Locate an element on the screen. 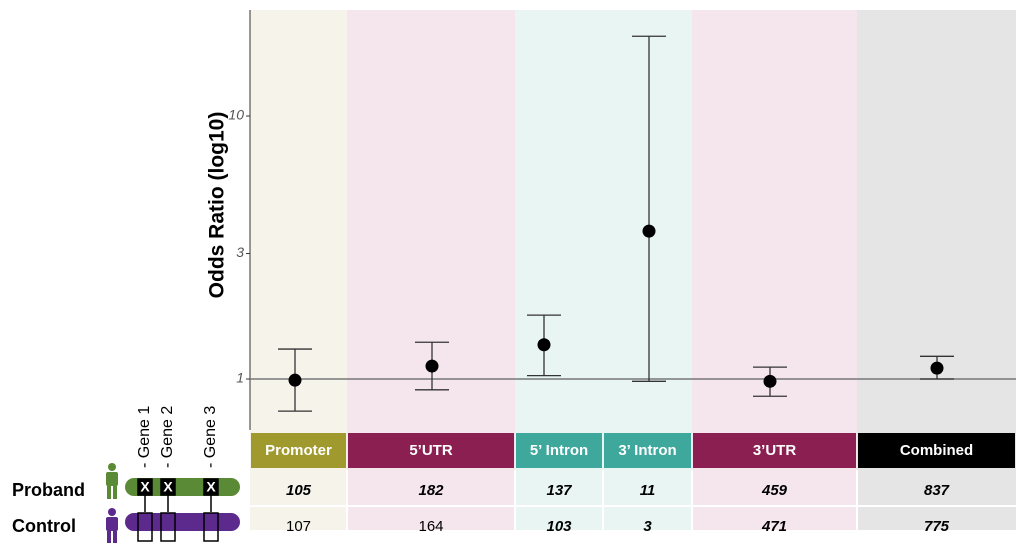  table-cell: 182 is located at coordinates (431, 490).